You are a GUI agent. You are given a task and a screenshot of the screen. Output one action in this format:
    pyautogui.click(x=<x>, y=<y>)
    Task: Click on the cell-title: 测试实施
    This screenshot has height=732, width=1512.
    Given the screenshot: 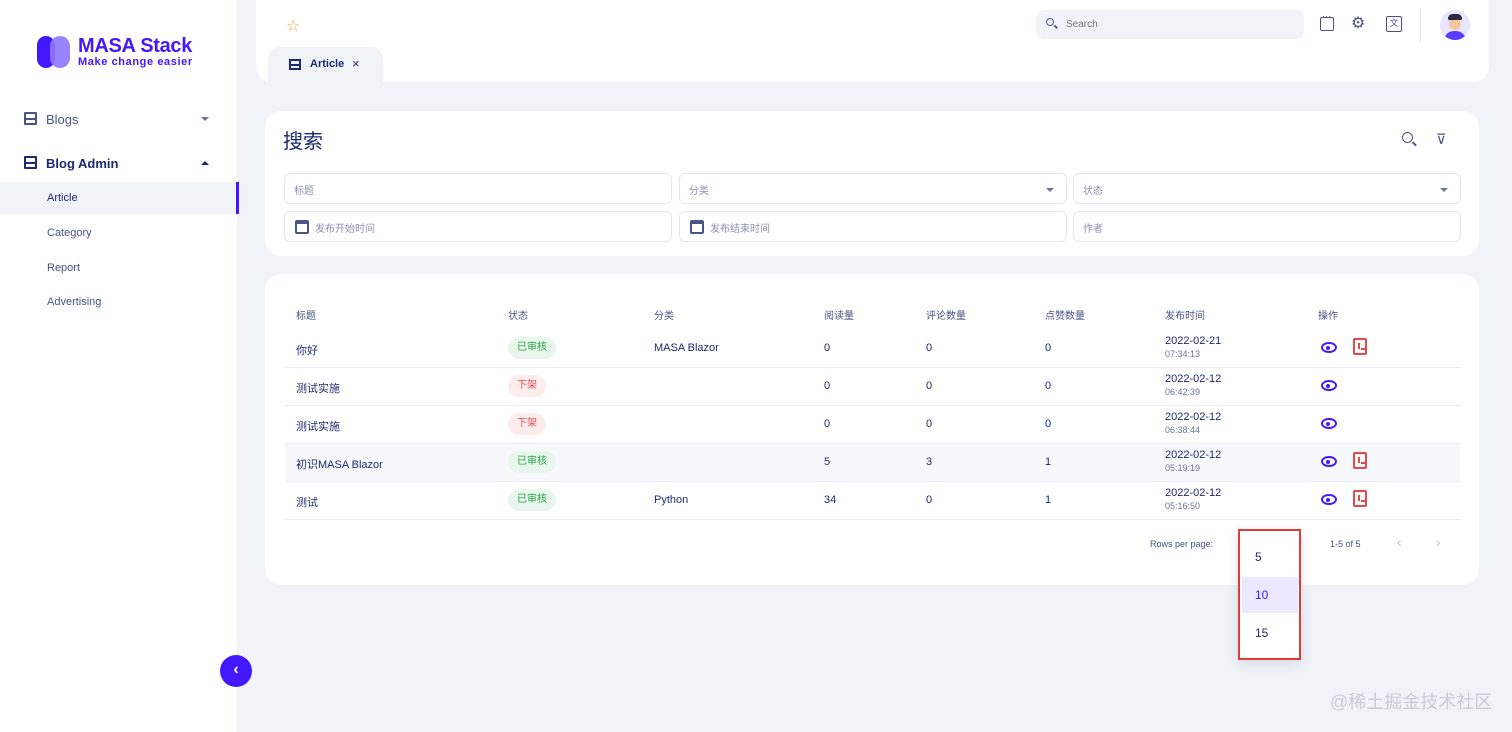 What is the action you would take?
    pyautogui.click(x=318, y=427)
    